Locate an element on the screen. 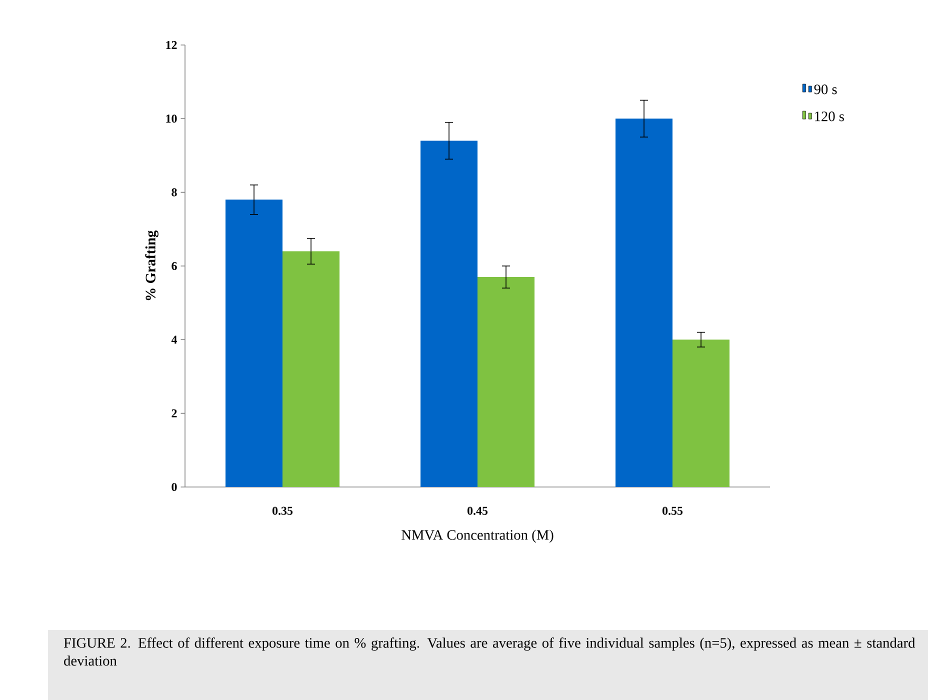  x-axis-title: NMVA Concentration (M) is located at coordinates (478, 536).